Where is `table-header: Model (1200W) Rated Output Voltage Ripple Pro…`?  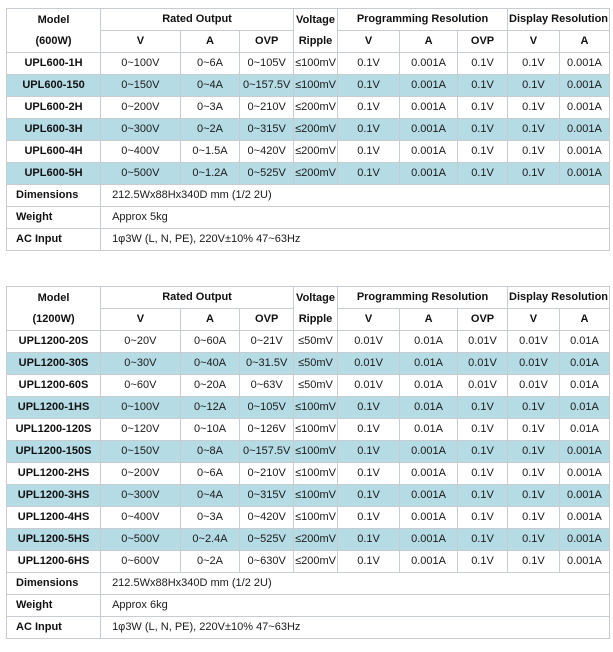 table-header: Model (1200W) Rated Output Voltage Ripple Pro… is located at coordinates (308, 308).